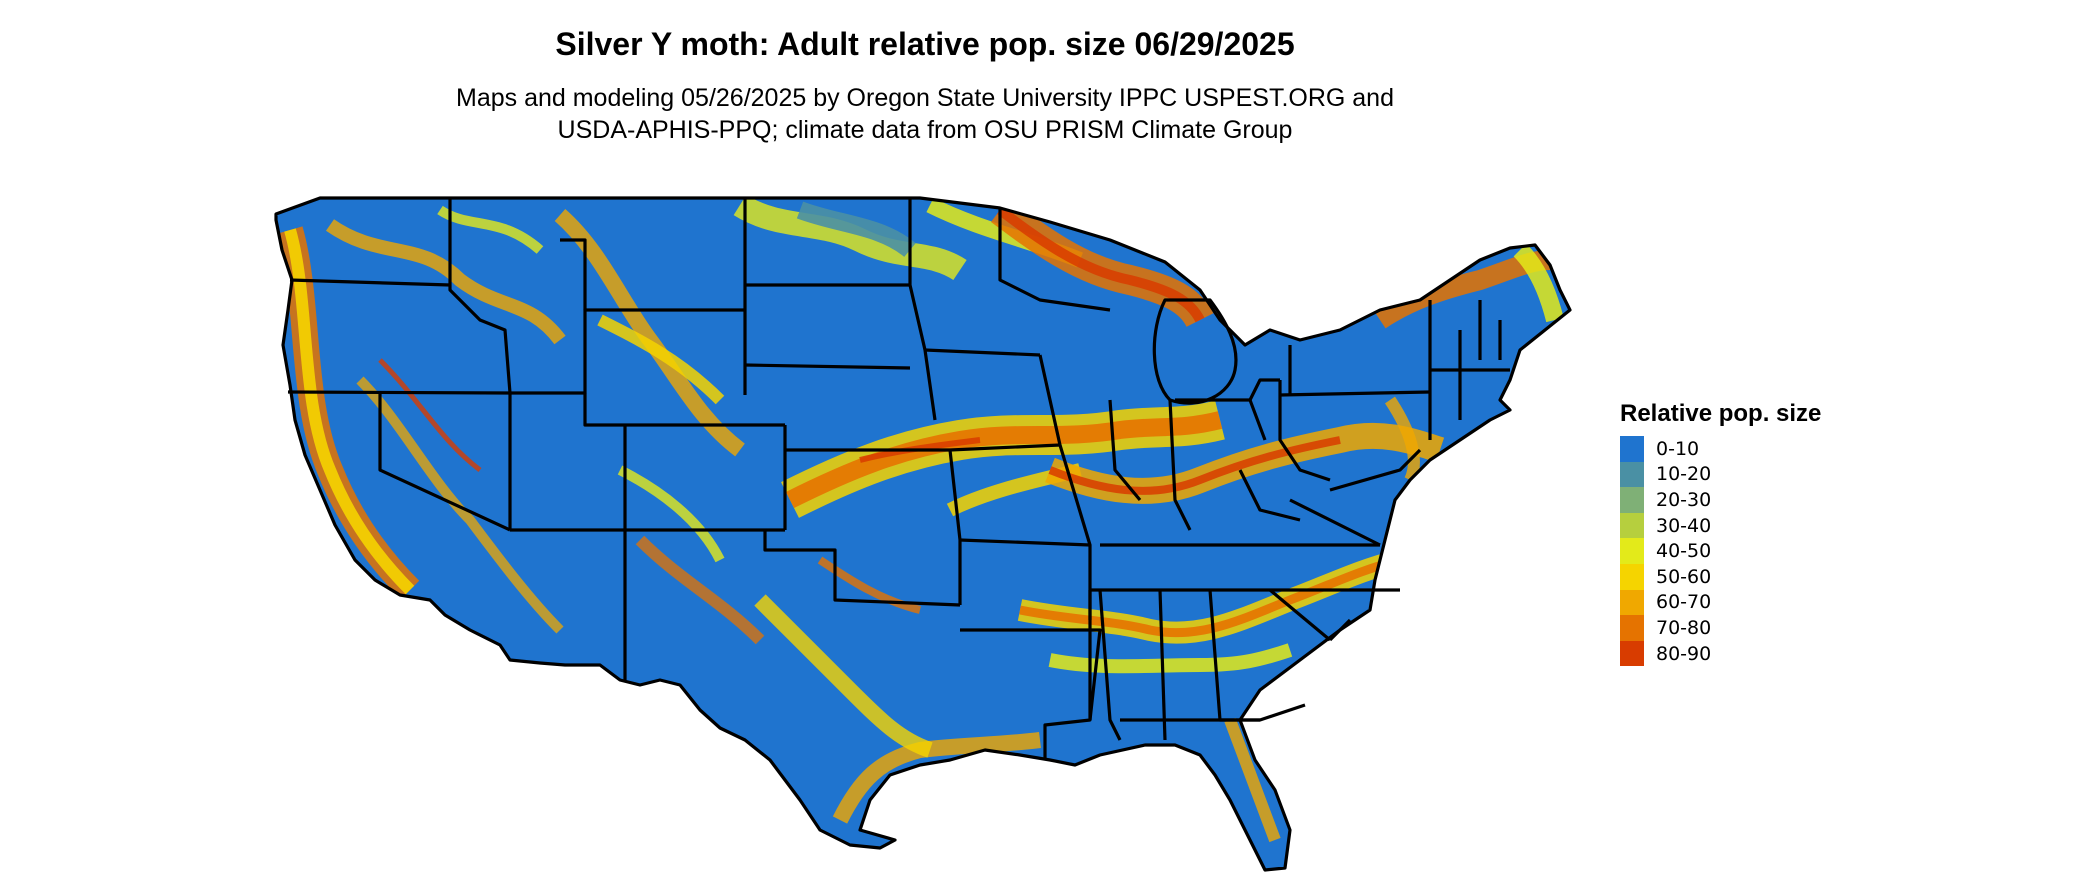  What do you see at coordinates (1720, 576) in the screenshot?
I see `legend-item: 50-60` at bounding box center [1720, 576].